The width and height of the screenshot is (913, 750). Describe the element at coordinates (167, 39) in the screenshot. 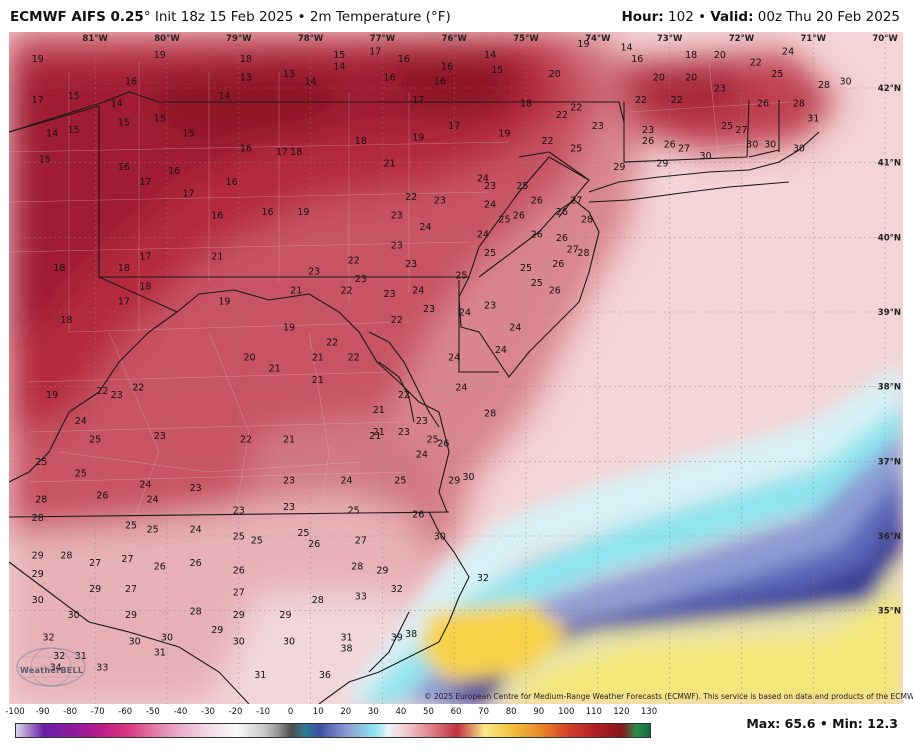

I see `longitude-label: 80°W` at that location.